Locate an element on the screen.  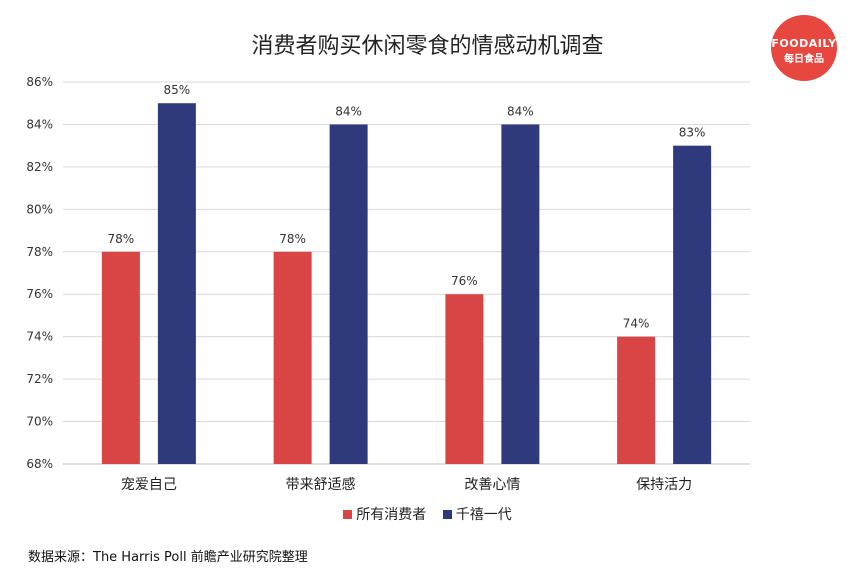
x-category-label: 保持活力 is located at coordinates (664, 485).